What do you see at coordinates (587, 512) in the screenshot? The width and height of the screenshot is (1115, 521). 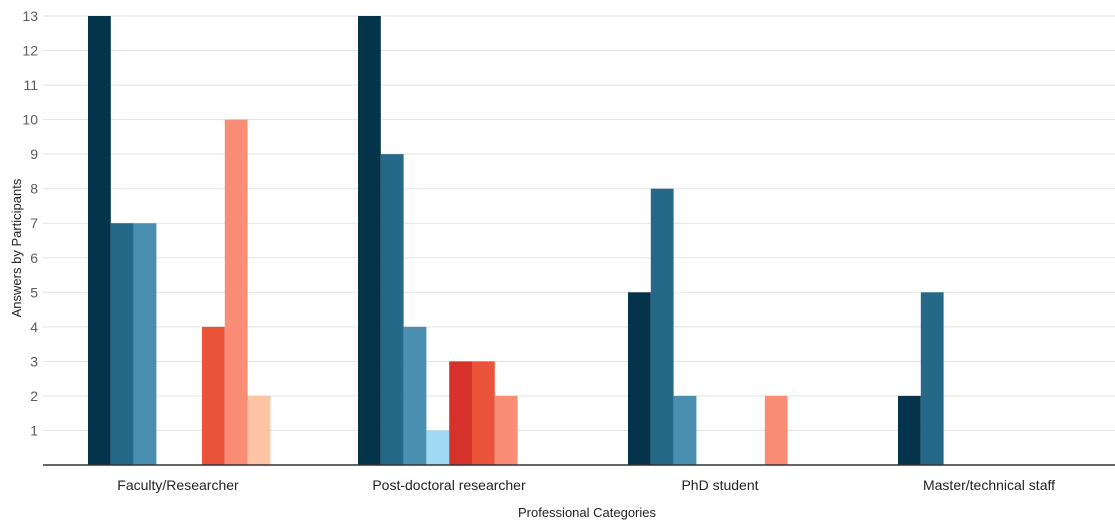 I see `x-axis-title: Professional Categories` at bounding box center [587, 512].